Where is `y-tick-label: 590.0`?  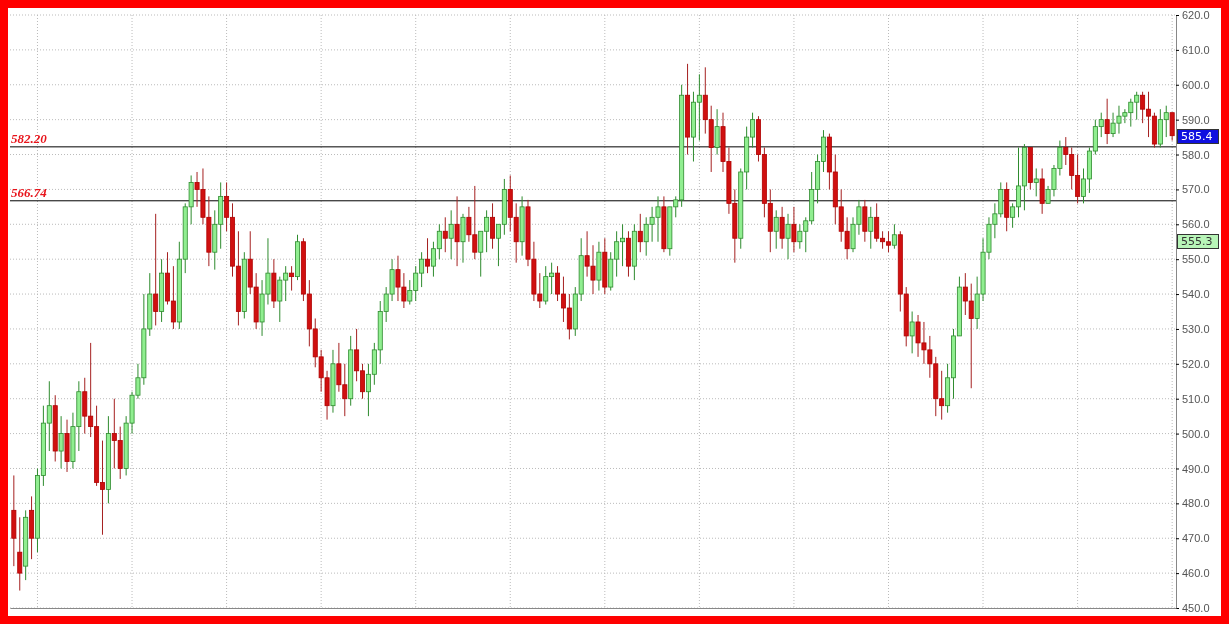
y-tick-label: 590.0 is located at coordinates (1196, 119).